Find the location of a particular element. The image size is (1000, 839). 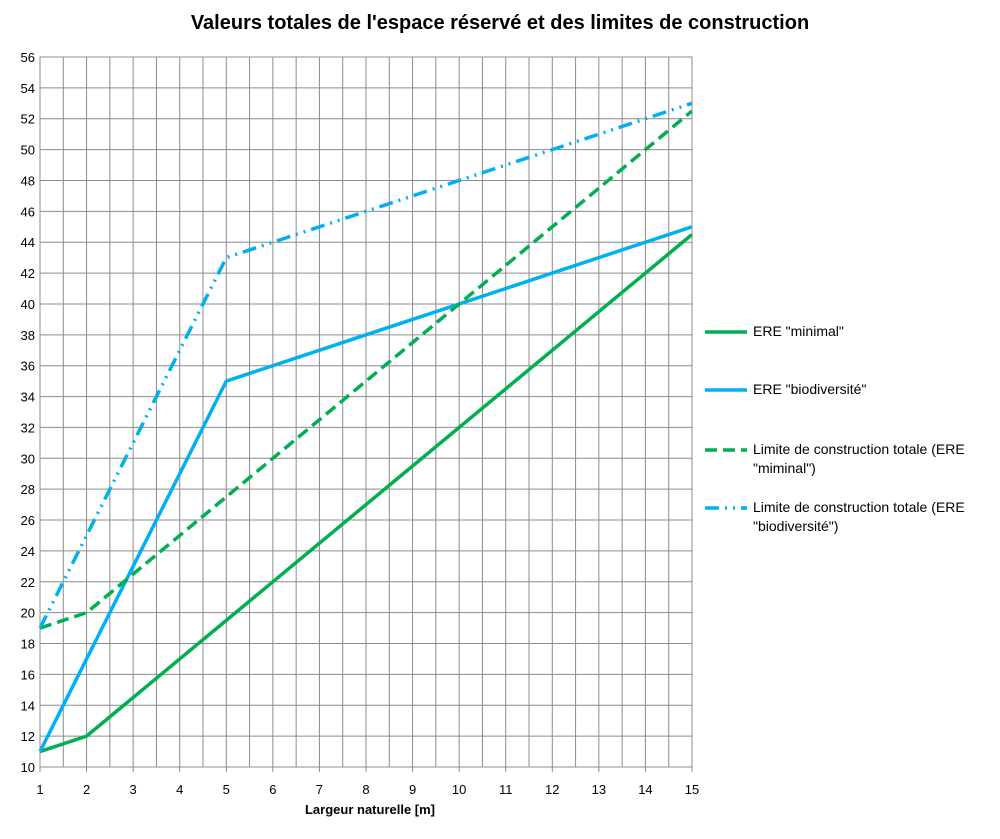

x-tick-label: 10 is located at coordinates (459, 789).